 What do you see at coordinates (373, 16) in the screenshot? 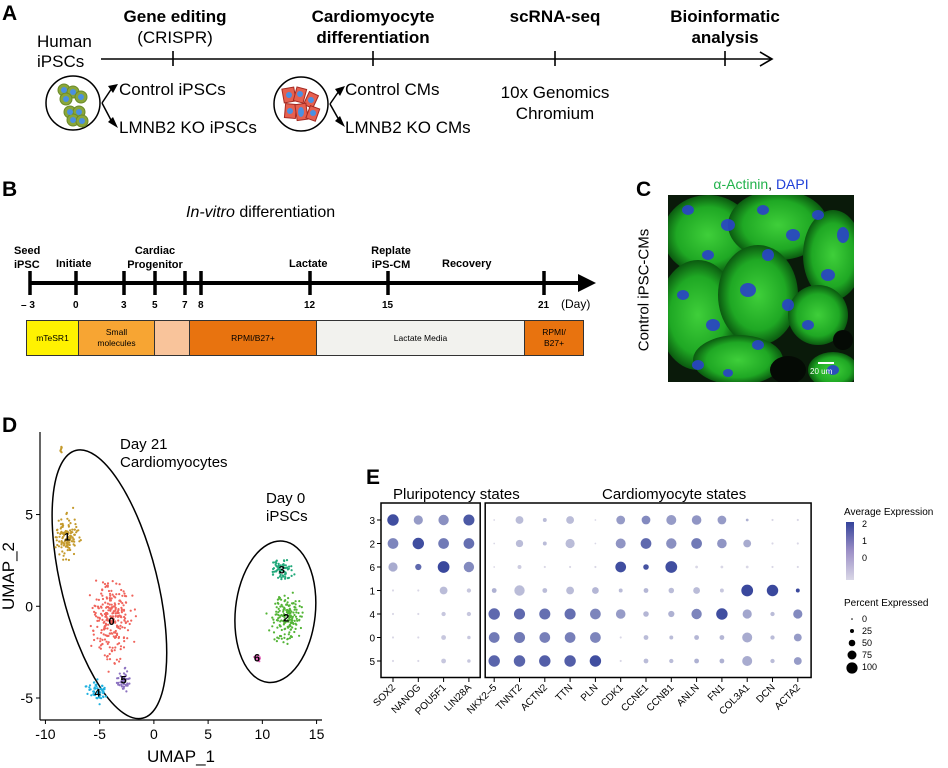
I see `step-differentiation-title: Cardiomyocyte` at bounding box center [373, 16].